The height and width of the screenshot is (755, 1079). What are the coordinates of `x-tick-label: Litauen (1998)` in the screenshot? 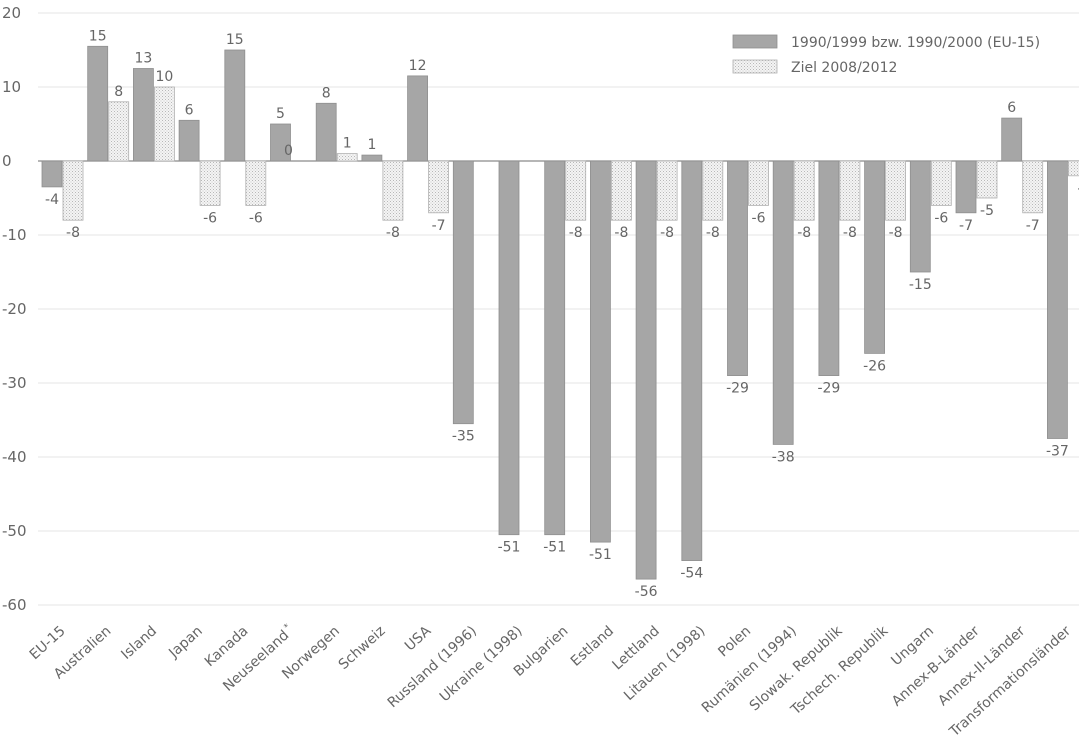 It's located at (664, 663).